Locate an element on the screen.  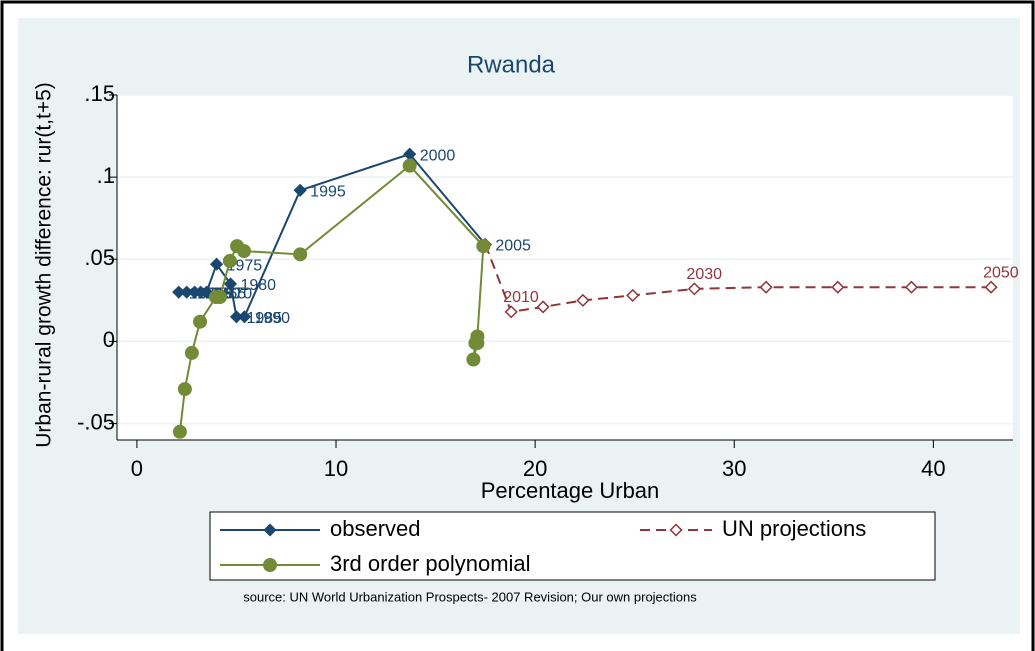
legend is located at coordinates (572, 546).